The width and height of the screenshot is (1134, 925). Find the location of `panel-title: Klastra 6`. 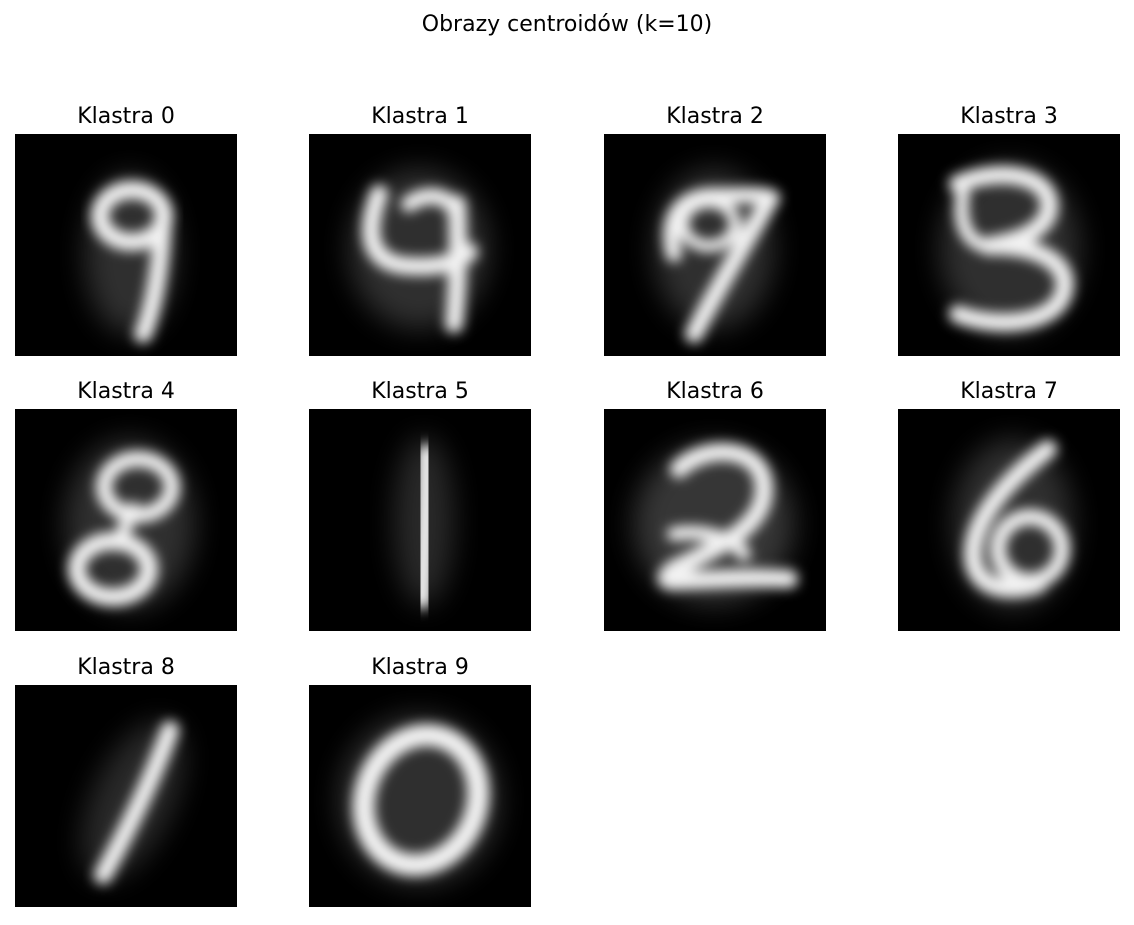

panel-title: Klastra 6 is located at coordinates (715, 391).